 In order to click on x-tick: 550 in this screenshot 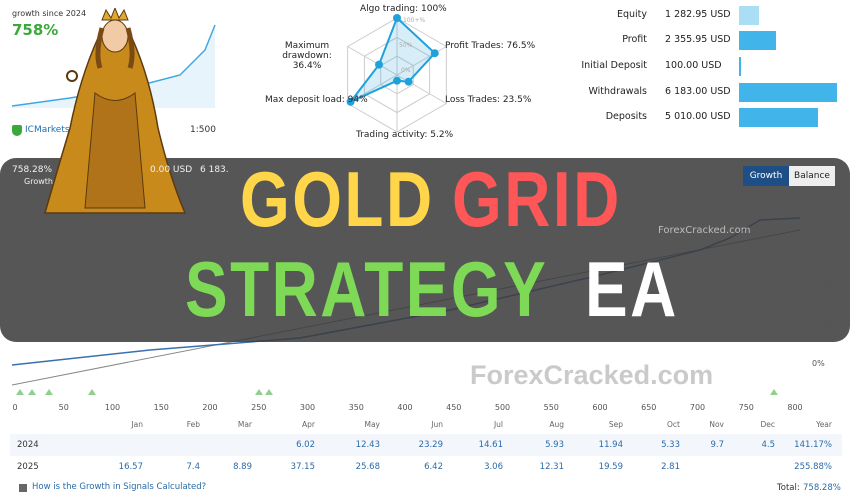, I will do `click(551, 407)`.